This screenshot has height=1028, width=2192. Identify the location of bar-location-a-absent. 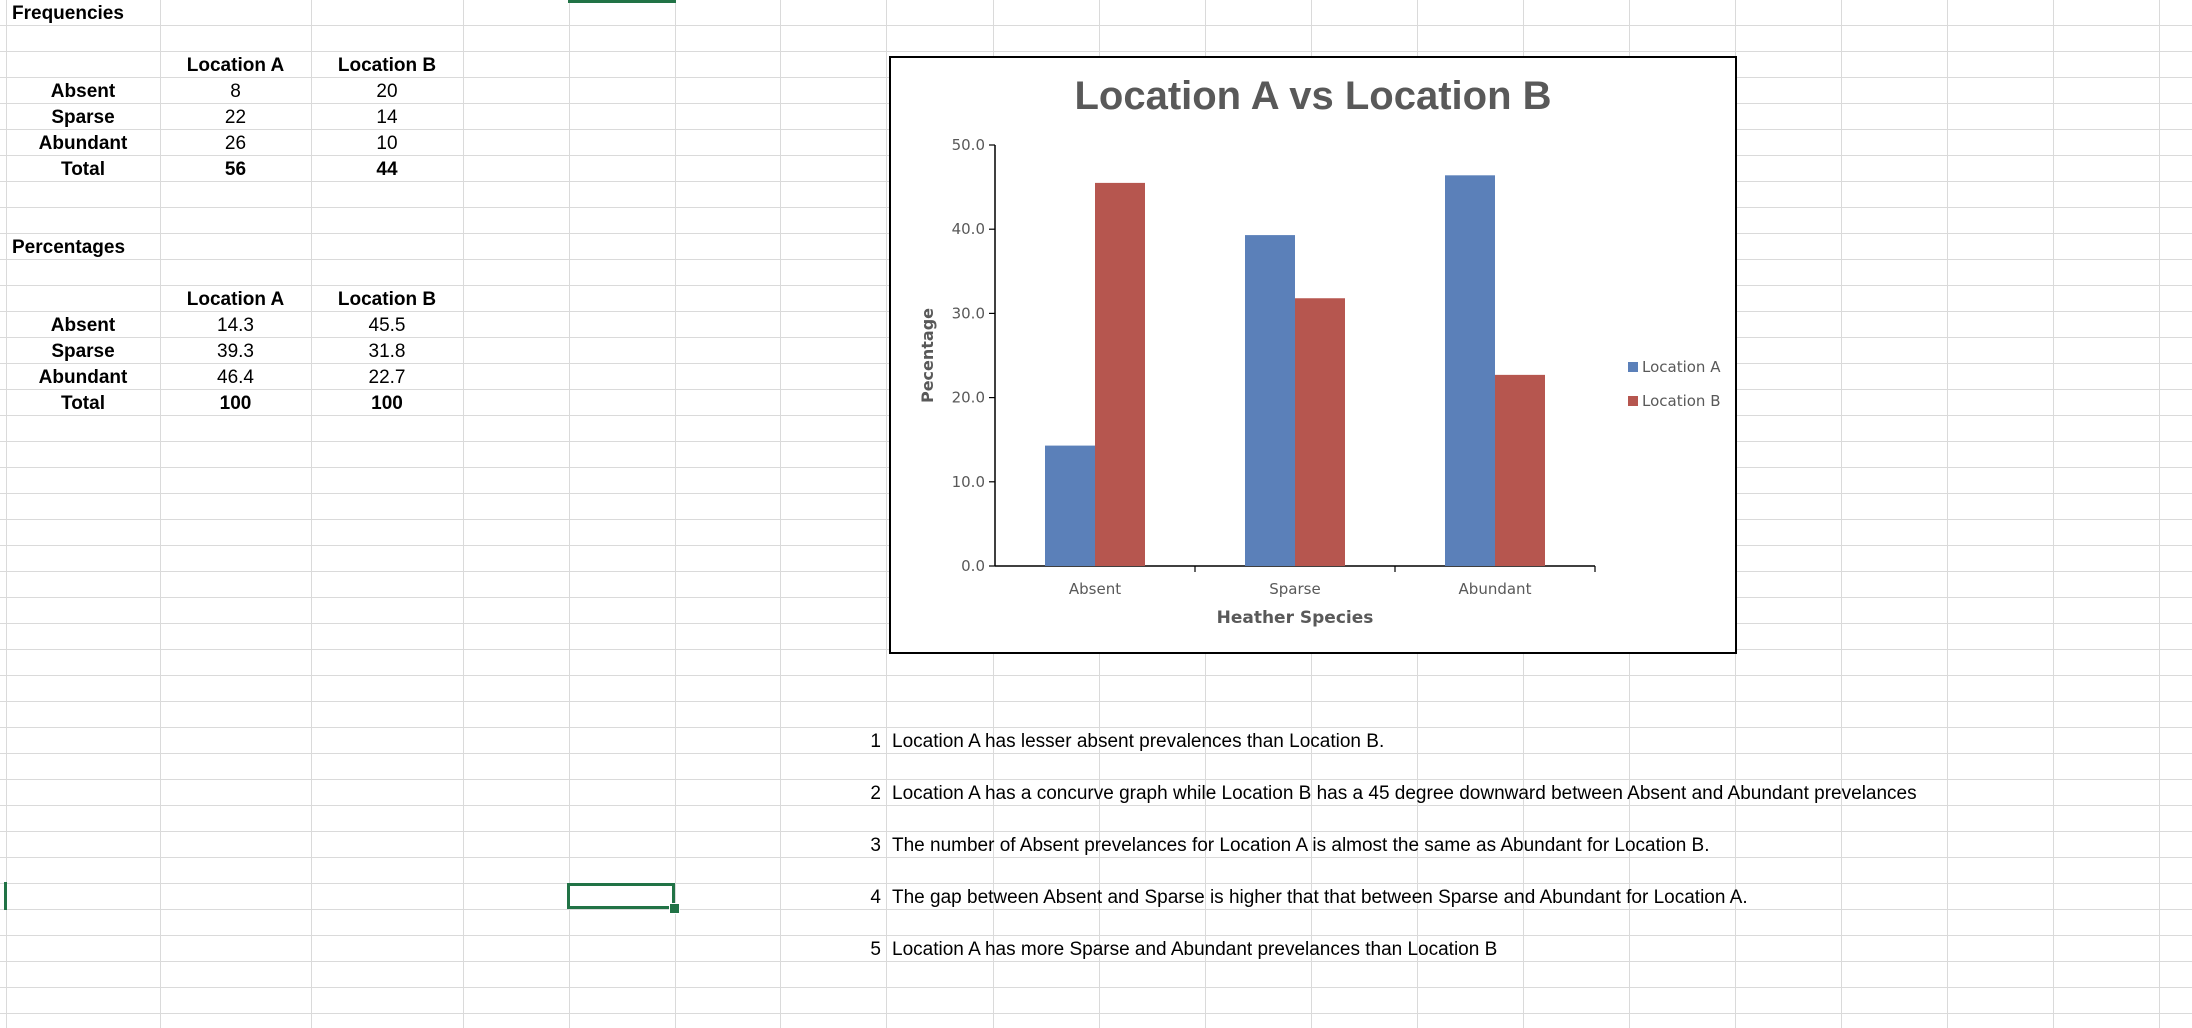
(1070, 505).